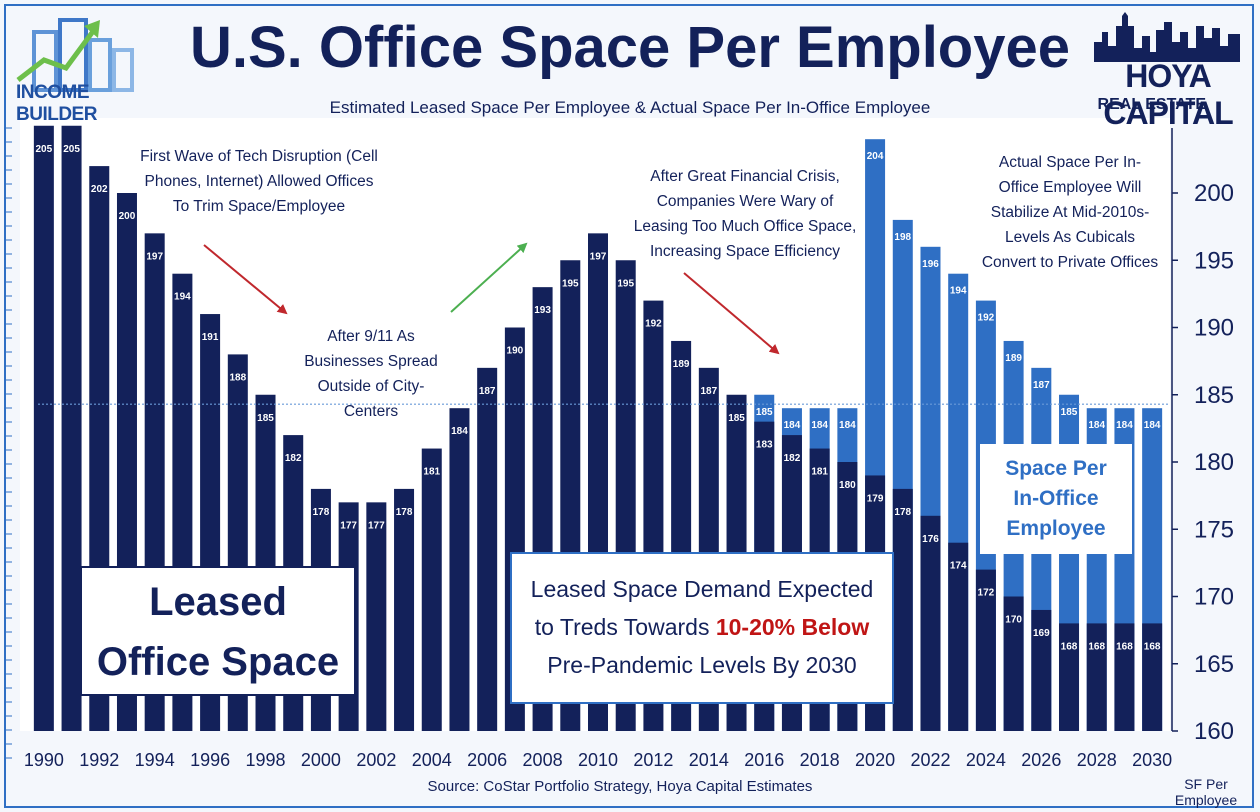 Image resolution: width=1260 pixels, height=812 pixels. What do you see at coordinates (1214, 328) in the screenshot?
I see `y-tick-label-190: 190` at bounding box center [1214, 328].